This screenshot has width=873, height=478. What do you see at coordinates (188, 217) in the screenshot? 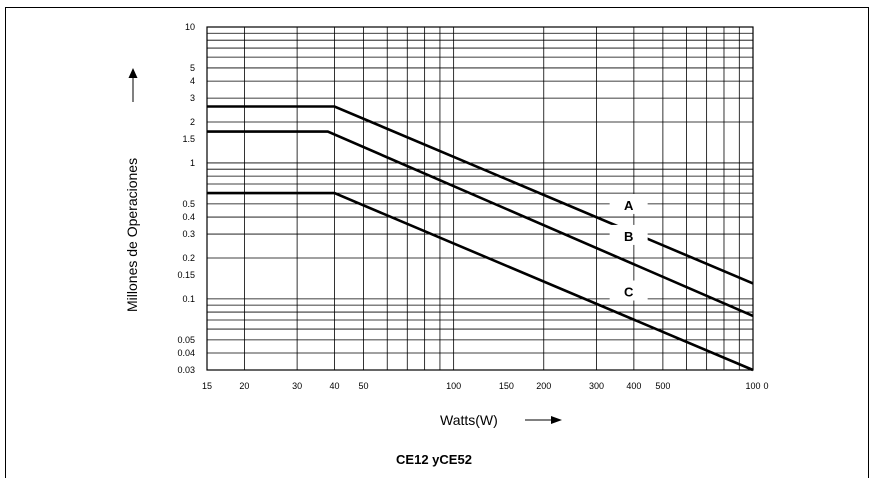
I see `y-tick-label: 0.4` at bounding box center [188, 217].